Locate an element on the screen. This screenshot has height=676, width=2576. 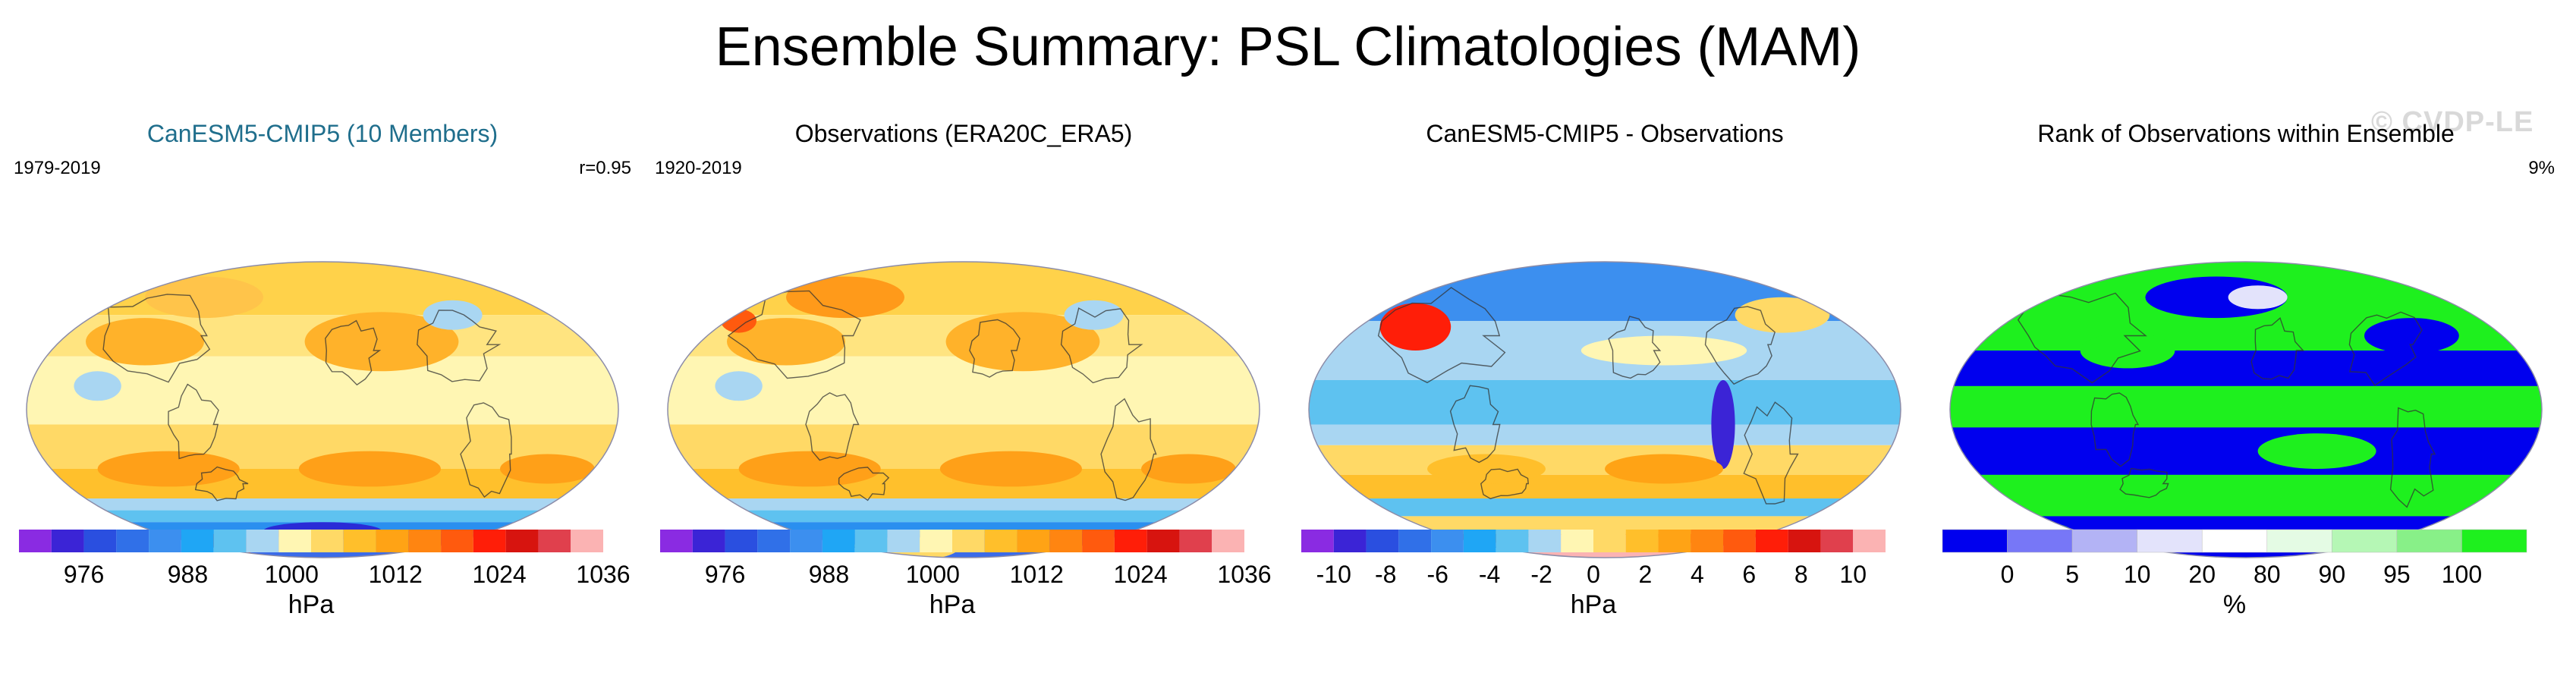
colorbar-unit-label: % is located at coordinates (2234, 604).